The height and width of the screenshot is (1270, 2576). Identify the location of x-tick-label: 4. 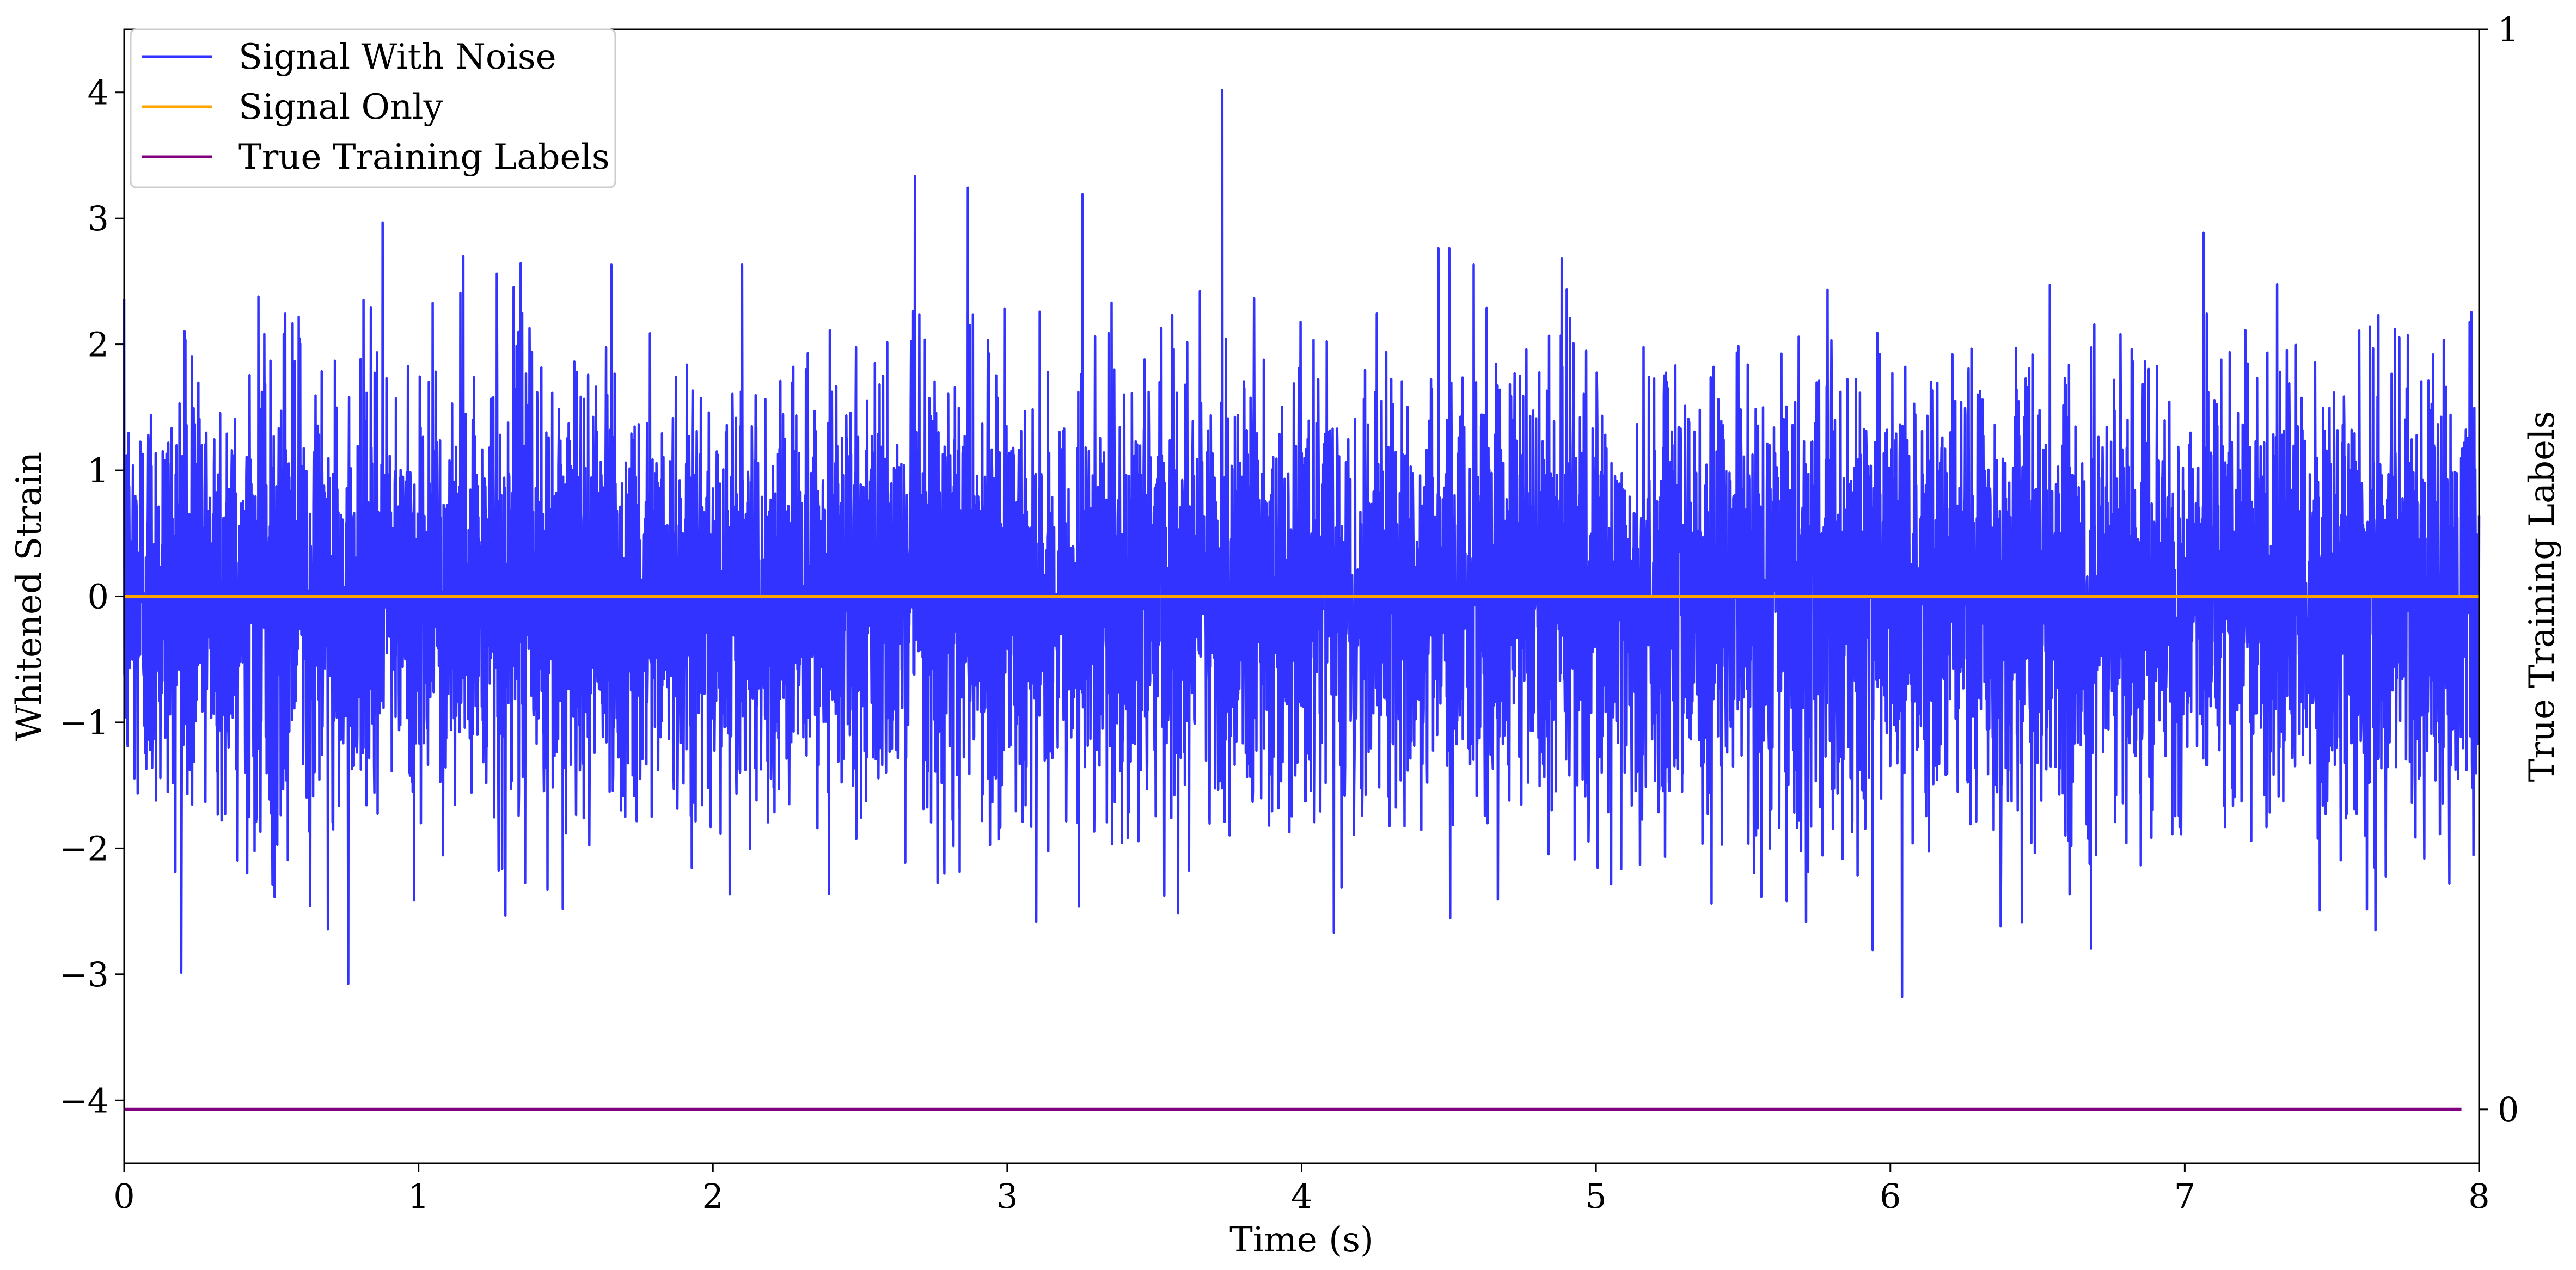
(1301, 1196).